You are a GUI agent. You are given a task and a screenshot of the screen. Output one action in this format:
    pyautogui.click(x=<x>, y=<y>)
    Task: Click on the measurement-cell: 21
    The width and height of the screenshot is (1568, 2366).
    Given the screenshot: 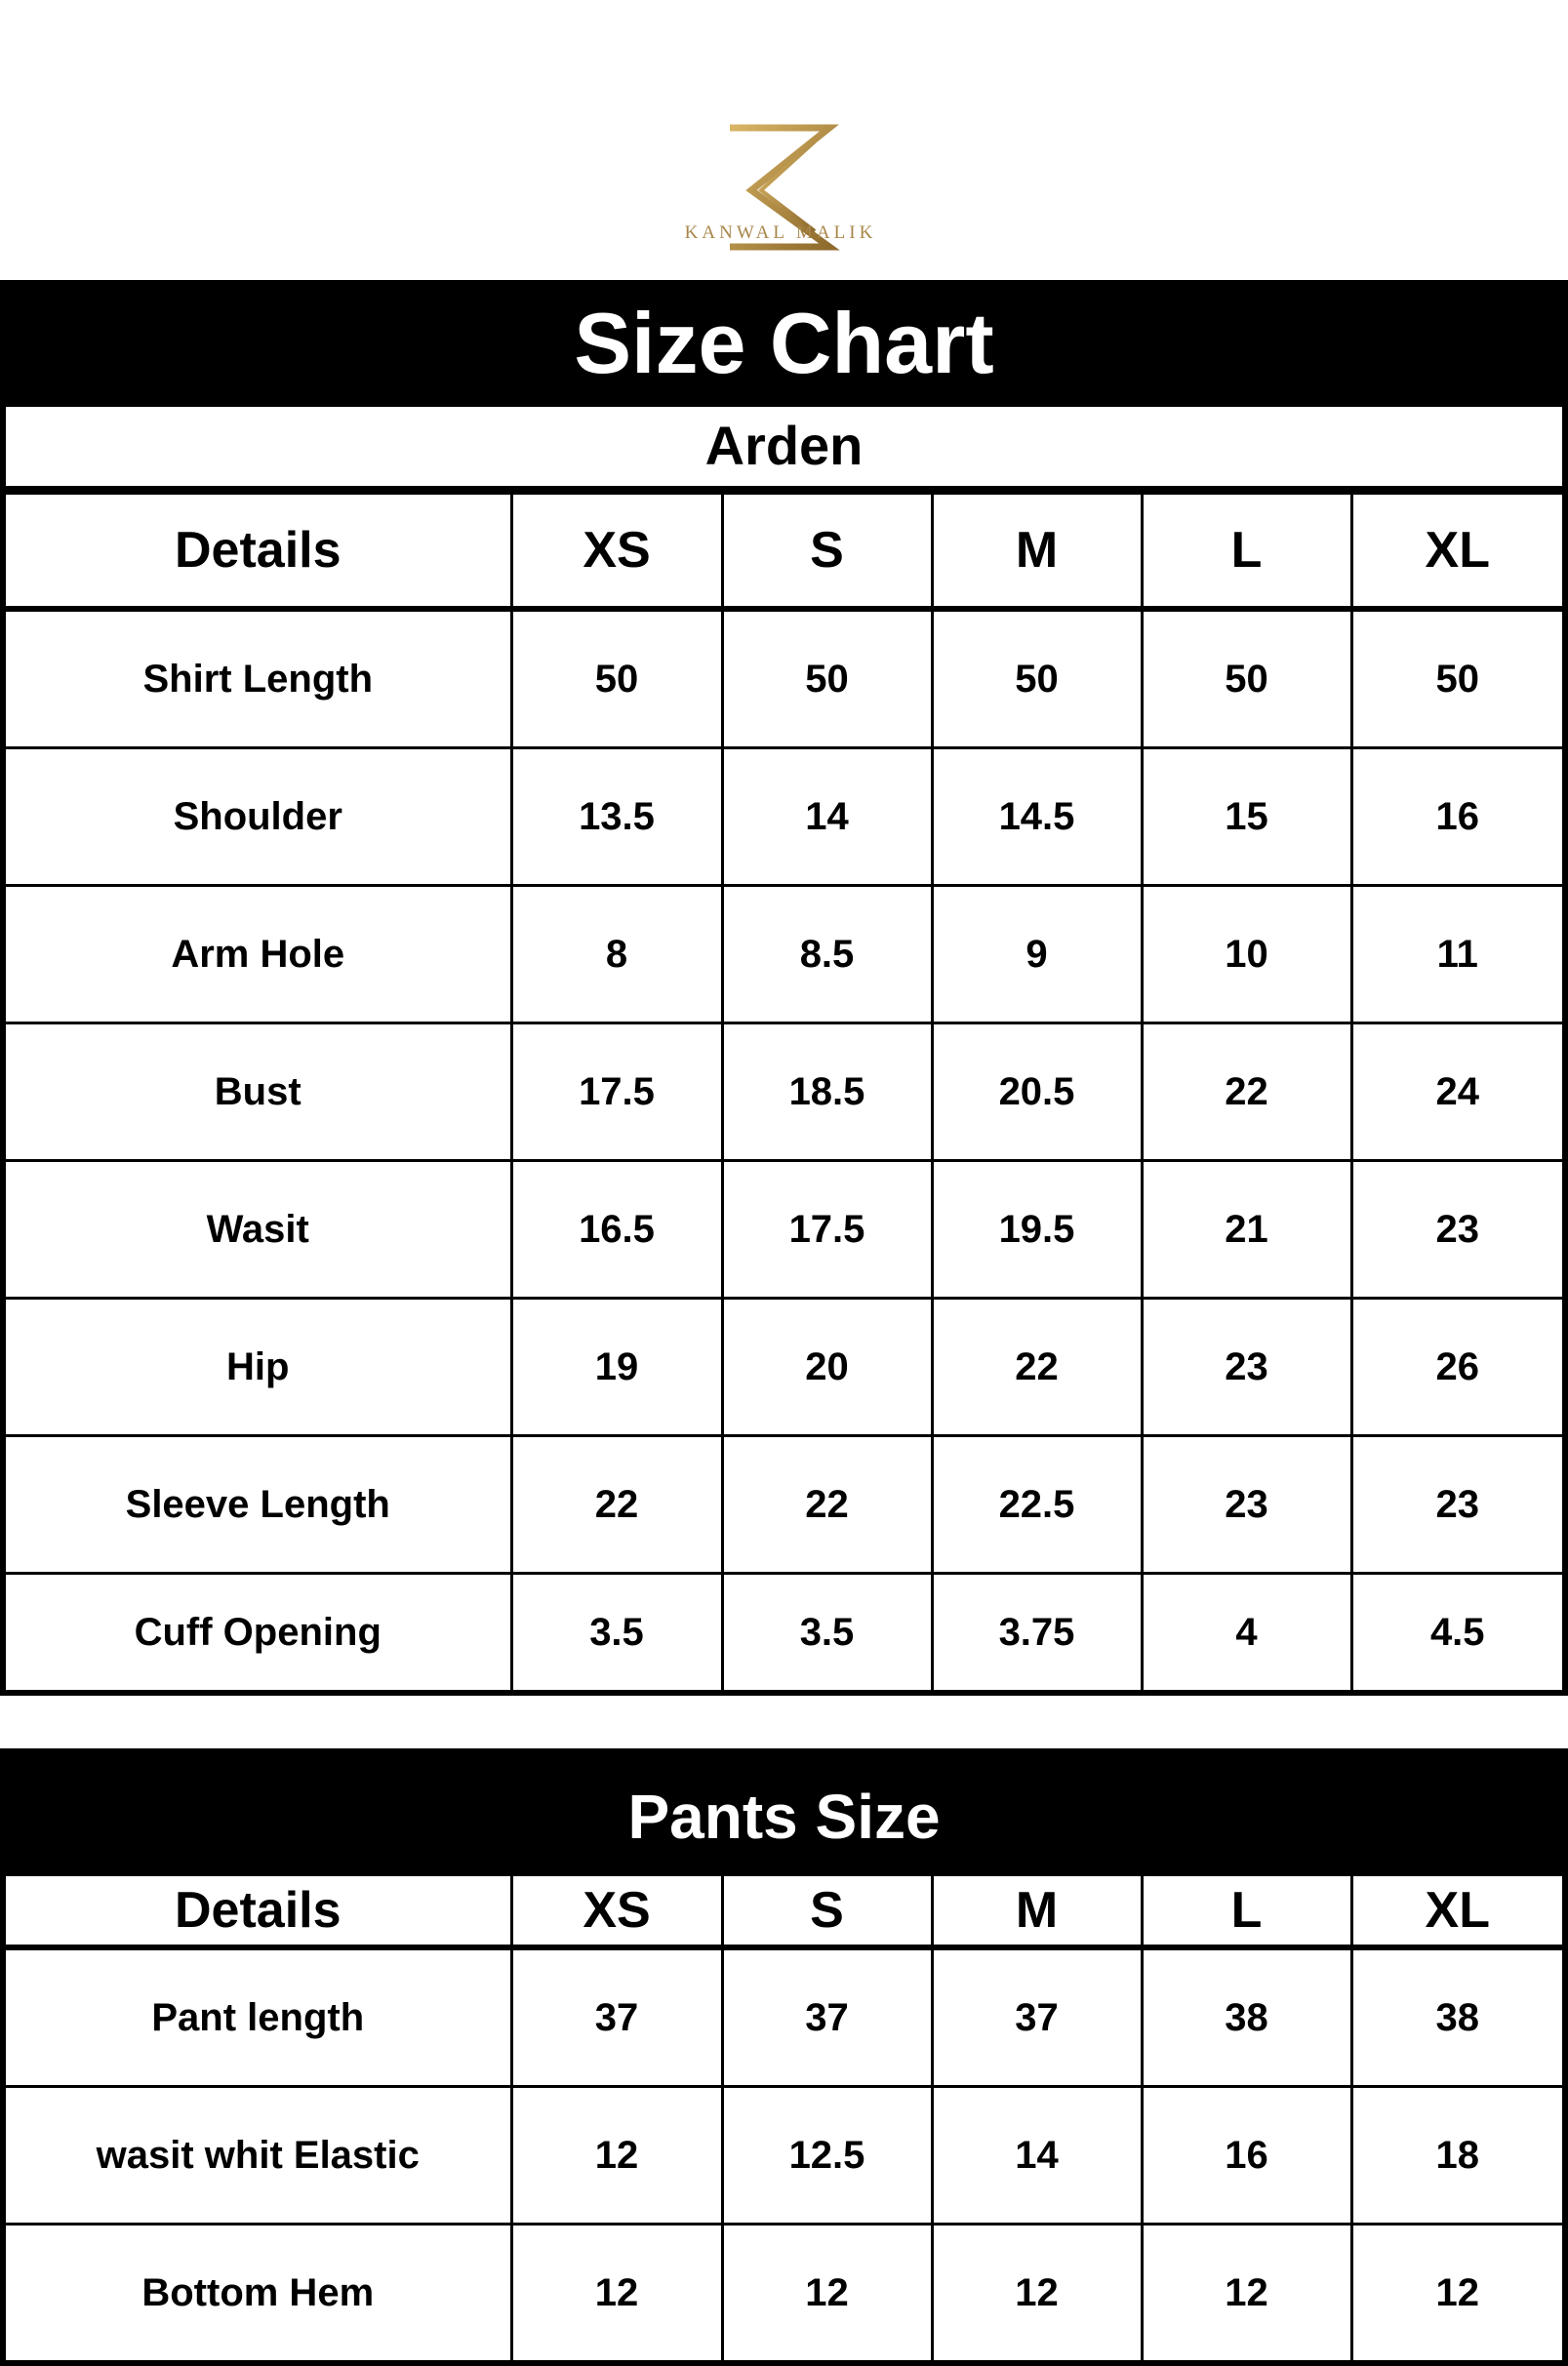 What is the action you would take?
    pyautogui.click(x=1246, y=1229)
    